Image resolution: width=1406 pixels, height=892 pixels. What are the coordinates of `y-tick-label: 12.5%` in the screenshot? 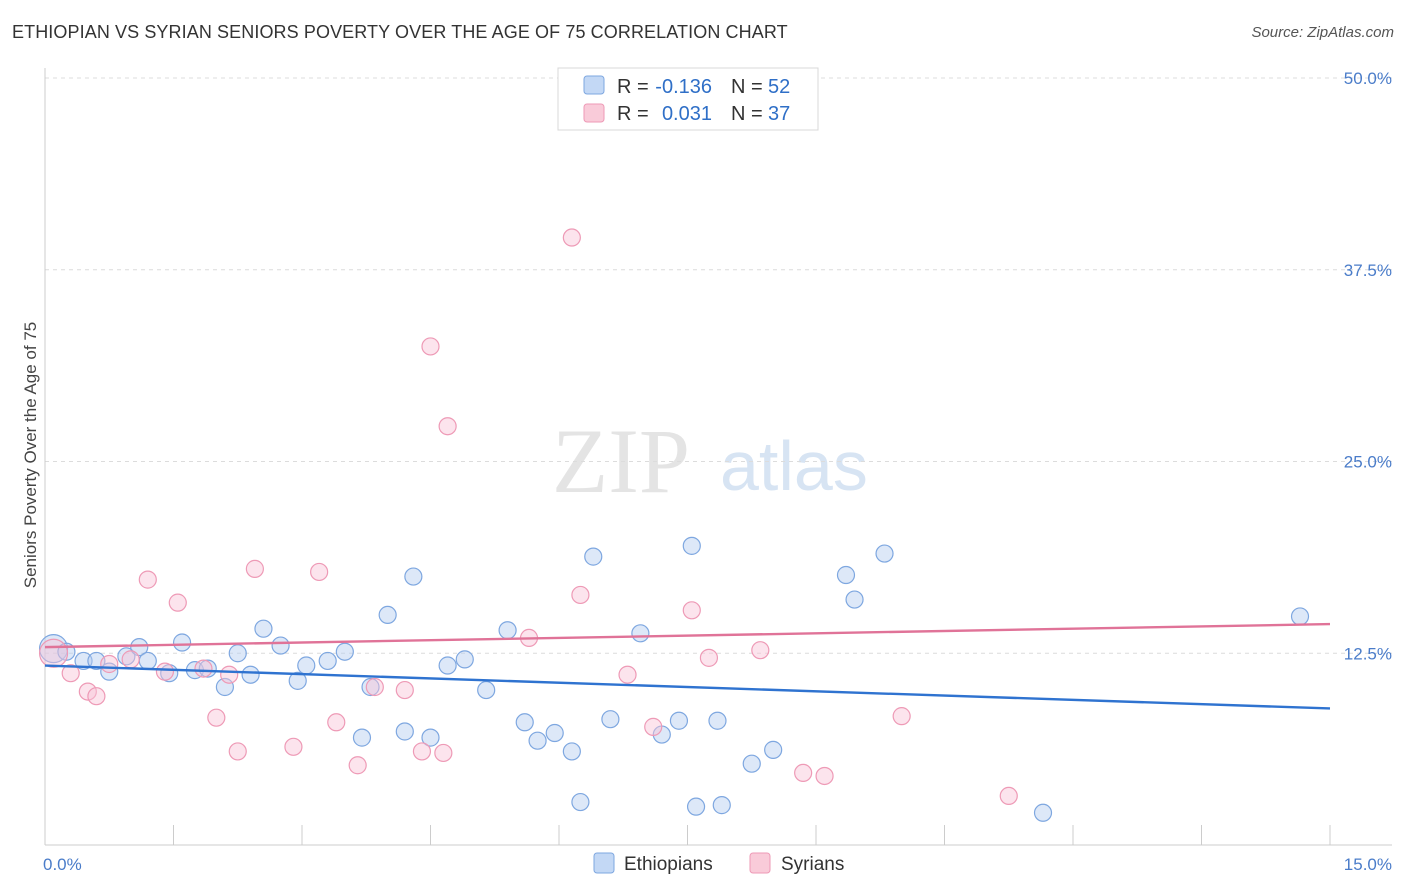 It's located at (1368, 653).